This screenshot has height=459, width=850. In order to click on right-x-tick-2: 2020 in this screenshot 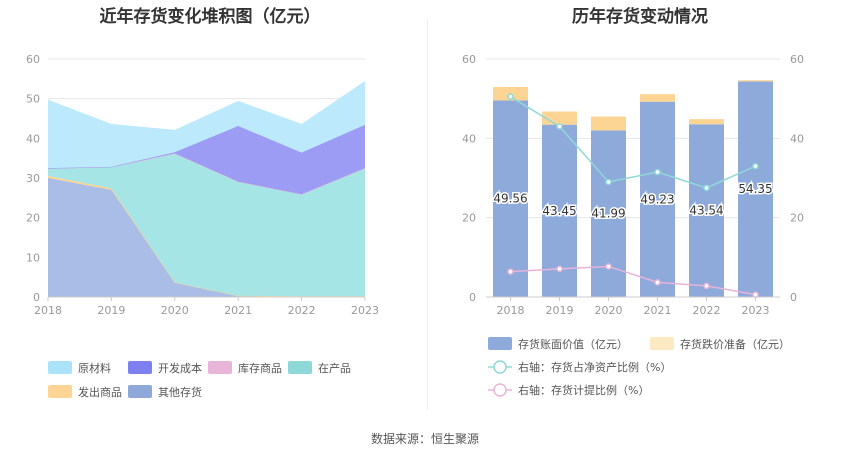, I will do `click(609, 310)`.